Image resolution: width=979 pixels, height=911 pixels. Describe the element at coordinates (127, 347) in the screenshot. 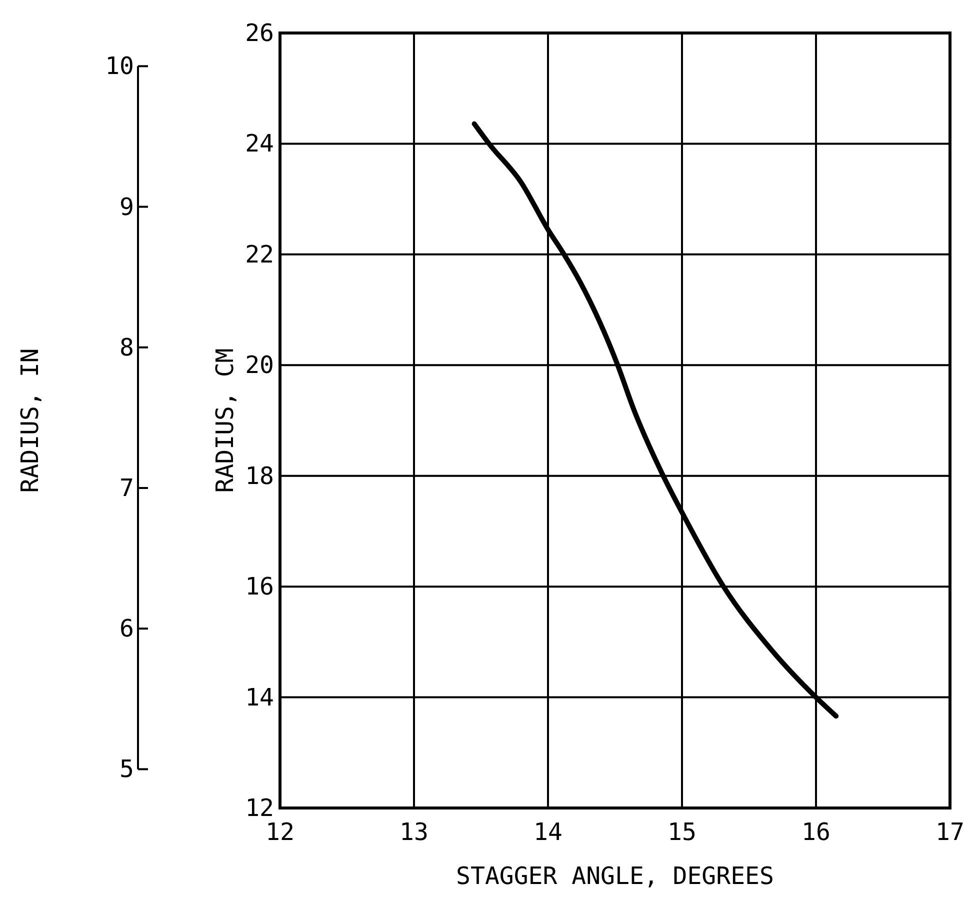

I see `y2-tick-label: 8` at that location.